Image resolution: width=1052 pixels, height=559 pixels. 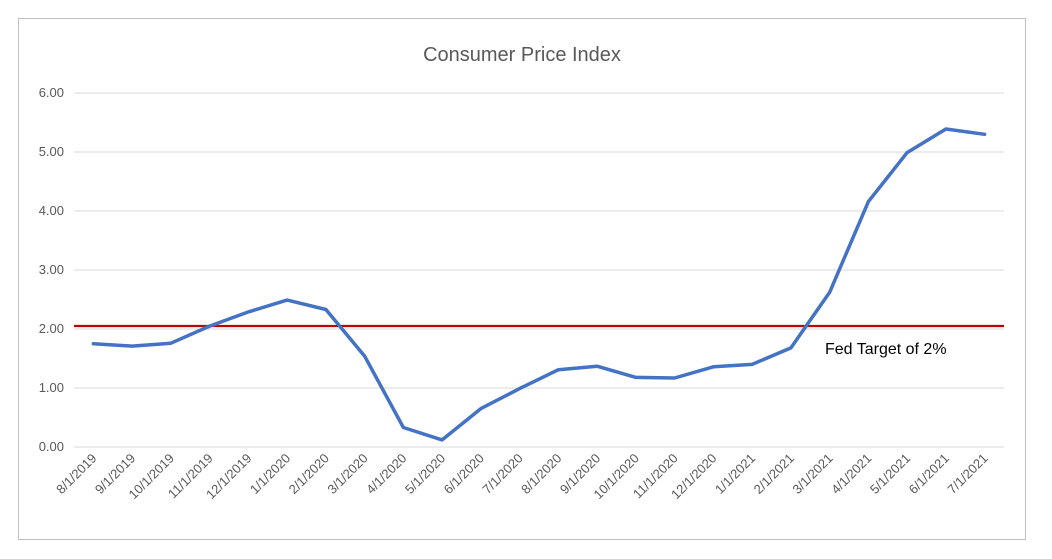 What do you see at coordinates (51, 387) in the screenshot?
I see `y-tick-label: 1.00` at bounding box center [51, 387].